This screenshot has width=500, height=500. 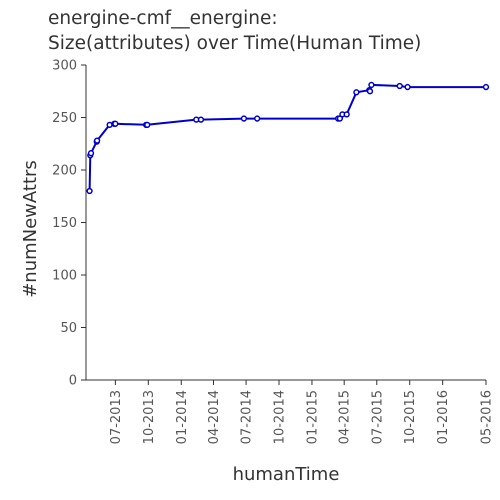 What do you see at coordinates (73, 381) in the screenshot?
I see `y-tick-label: 0` at bounding box center [73, 381].